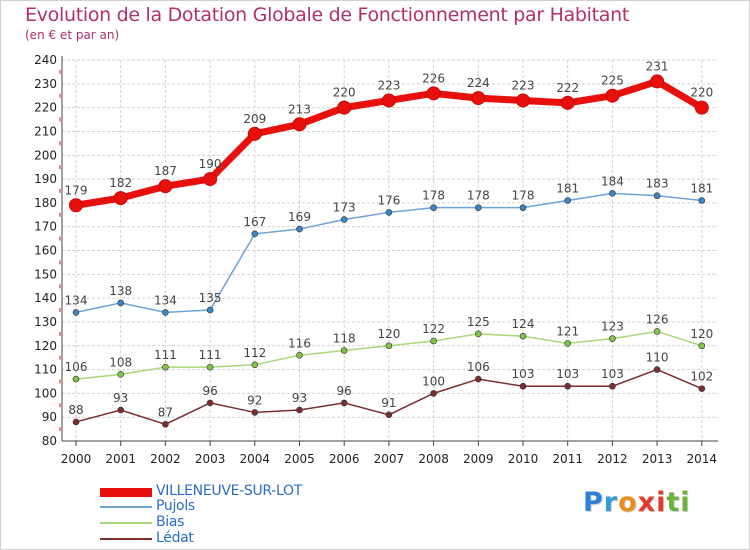 This screenshot has height=550, width=750. I want to click on data-label: 93, so click(299, 398).